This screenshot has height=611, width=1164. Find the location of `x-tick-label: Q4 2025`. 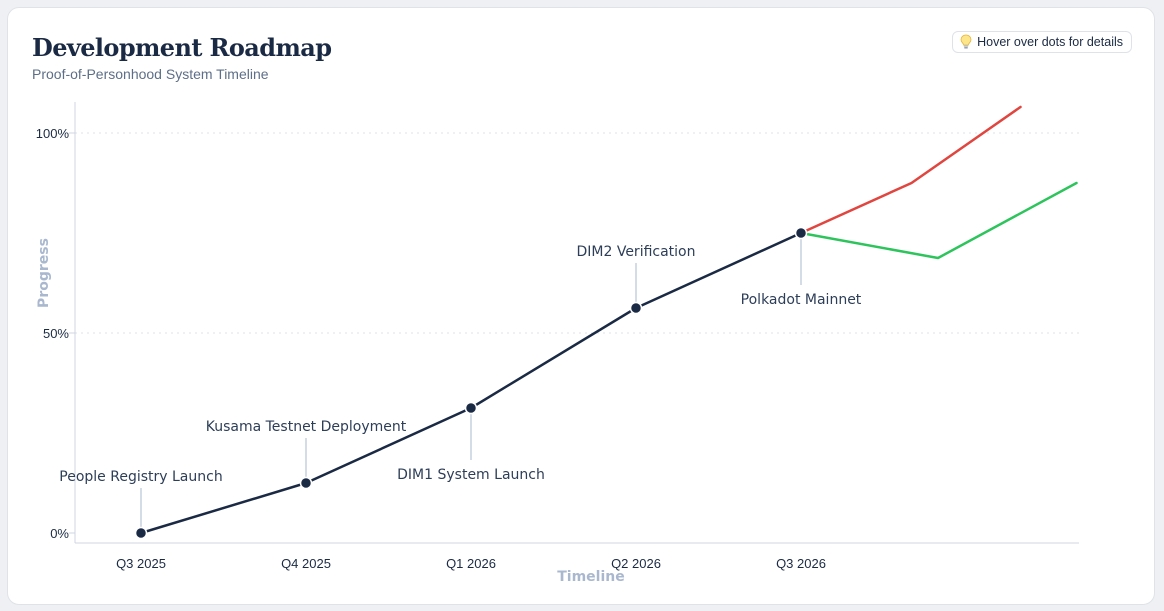

x-tick-label: Q4 2025 is located at coordinates (306, 563).